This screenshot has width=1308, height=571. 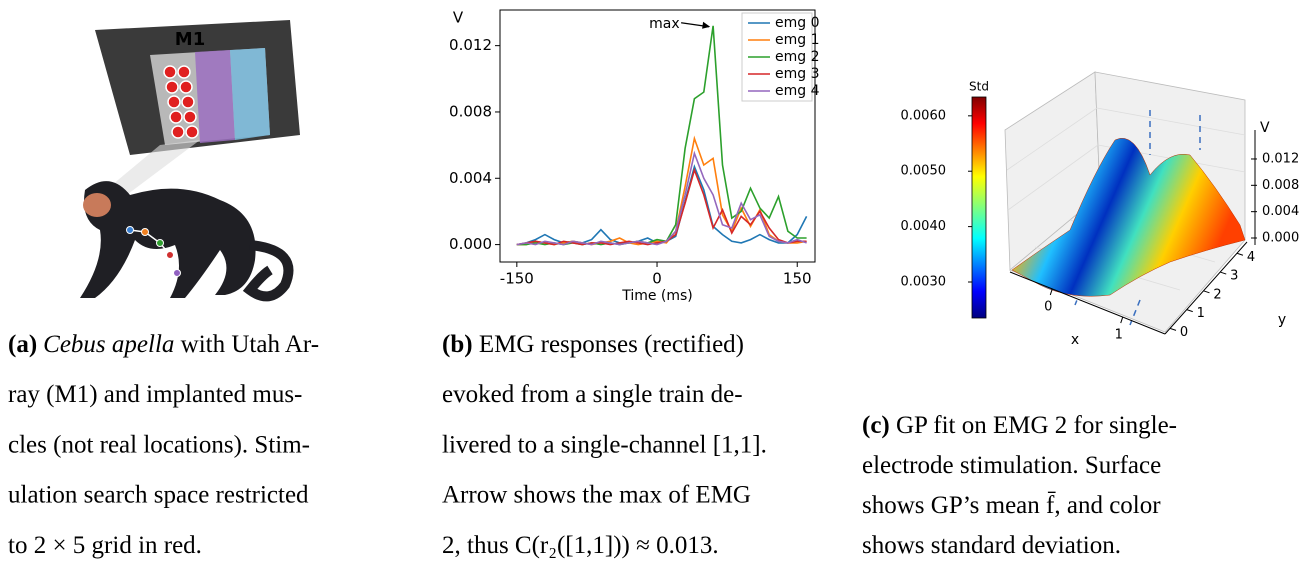 I want to click on z-axis-label: V, so click(x=1265, y=128).